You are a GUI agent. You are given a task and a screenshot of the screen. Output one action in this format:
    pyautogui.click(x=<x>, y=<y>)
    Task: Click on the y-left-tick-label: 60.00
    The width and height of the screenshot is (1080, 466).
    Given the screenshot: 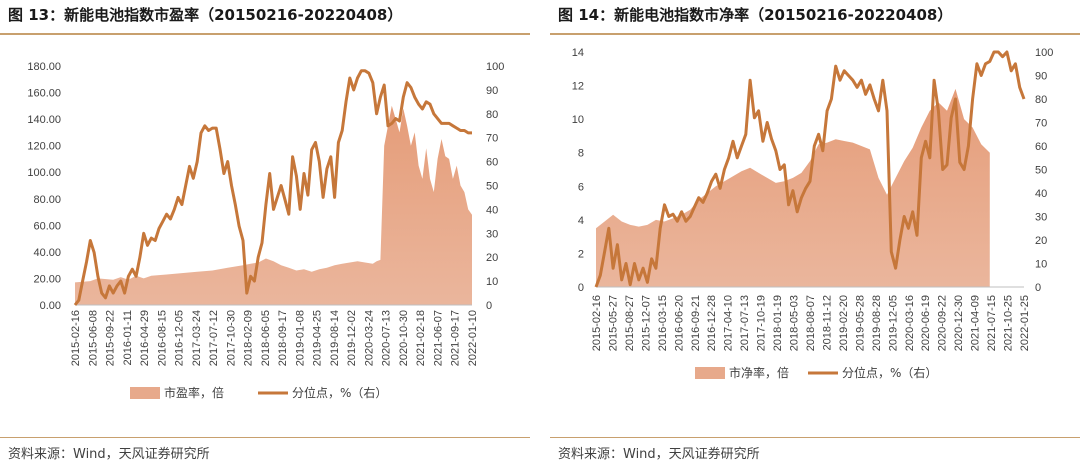 What is the action you would take?
    pyautogui.click(x=47, y=226)
    